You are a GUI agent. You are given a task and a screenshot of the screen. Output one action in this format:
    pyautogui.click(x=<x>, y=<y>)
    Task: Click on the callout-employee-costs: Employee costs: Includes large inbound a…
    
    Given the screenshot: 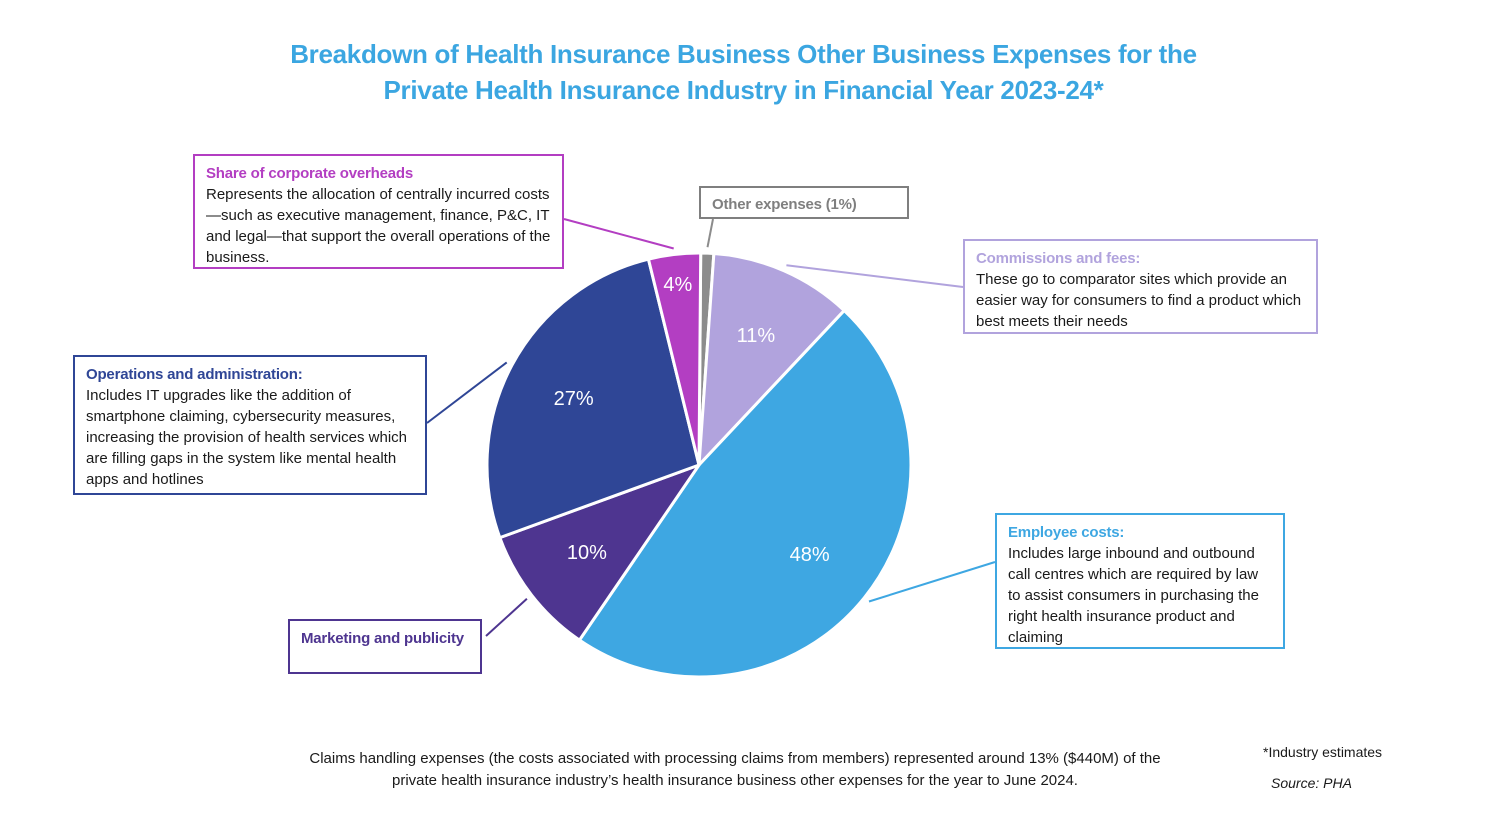 What is the action you would take?
    pyautogui.click(x=1140, y=581)
    